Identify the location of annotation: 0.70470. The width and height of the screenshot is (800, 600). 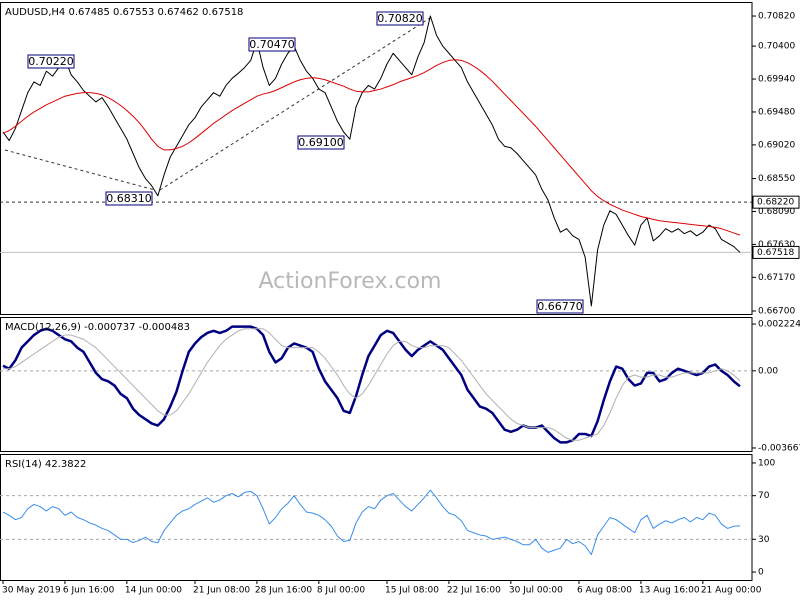
(272, 44).